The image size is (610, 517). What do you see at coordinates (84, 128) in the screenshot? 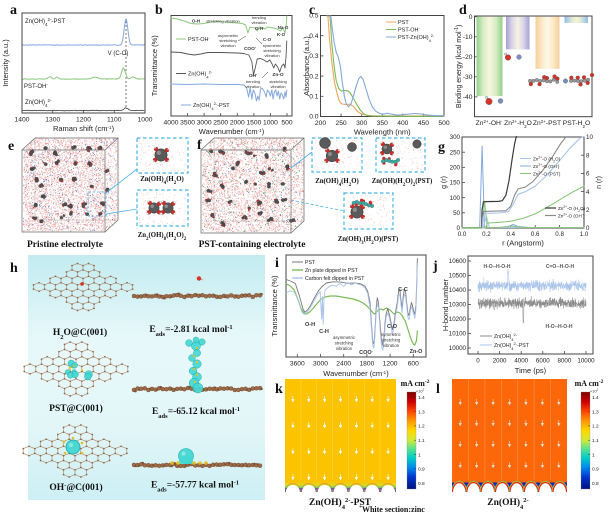
I see `svg-text: Raman shift (cm-1)` at bounding box center [84, 128].